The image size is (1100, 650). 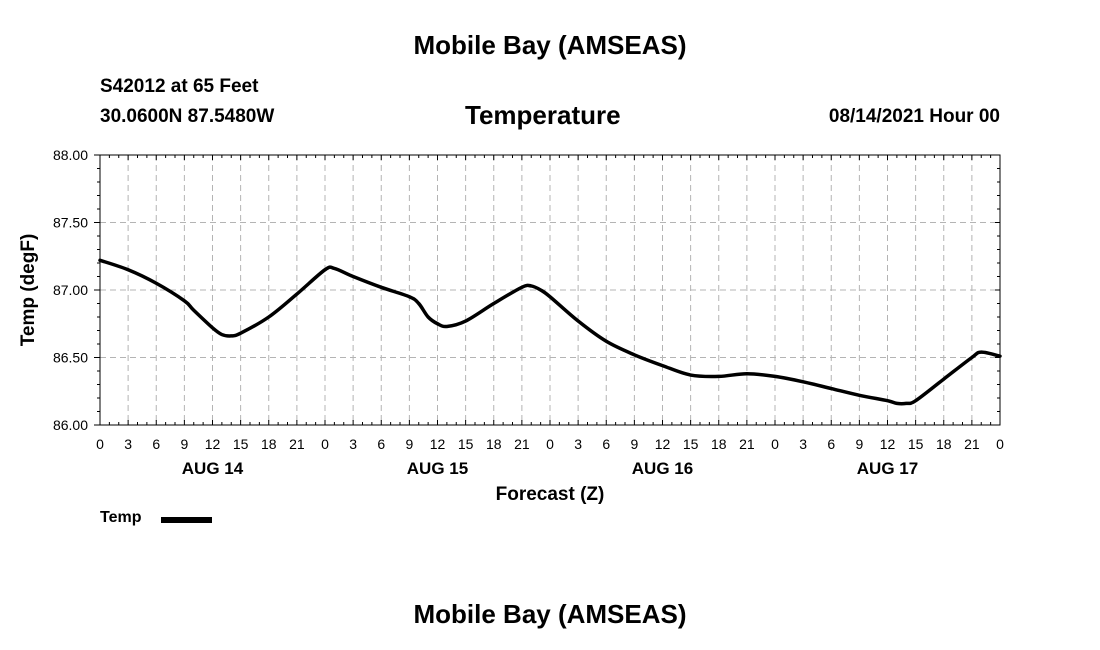 What do you see at coordinates (213, 468) in the screenshot?
I see `day-label: AUG 14` at bounding box center [213, 468].